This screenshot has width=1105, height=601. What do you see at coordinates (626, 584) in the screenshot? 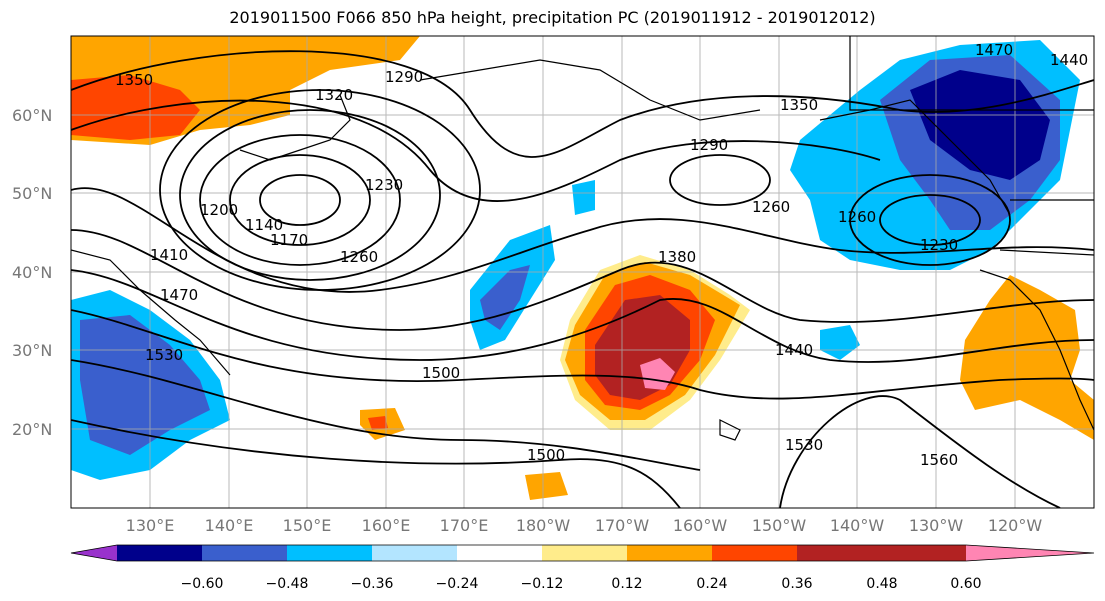
I see `colorbar-tick-6: 0.12` at bounding box center [626, 584].